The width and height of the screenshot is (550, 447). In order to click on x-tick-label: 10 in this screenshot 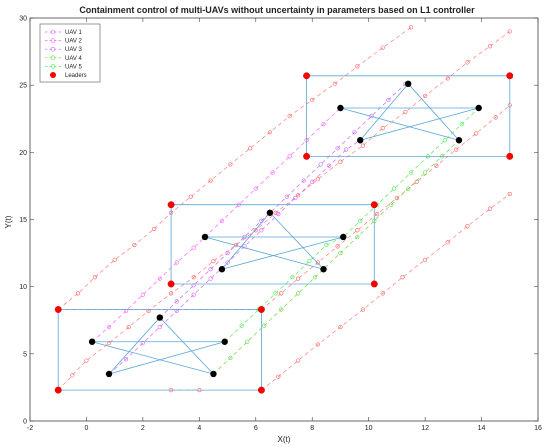, I will do `click(369, 428)`.